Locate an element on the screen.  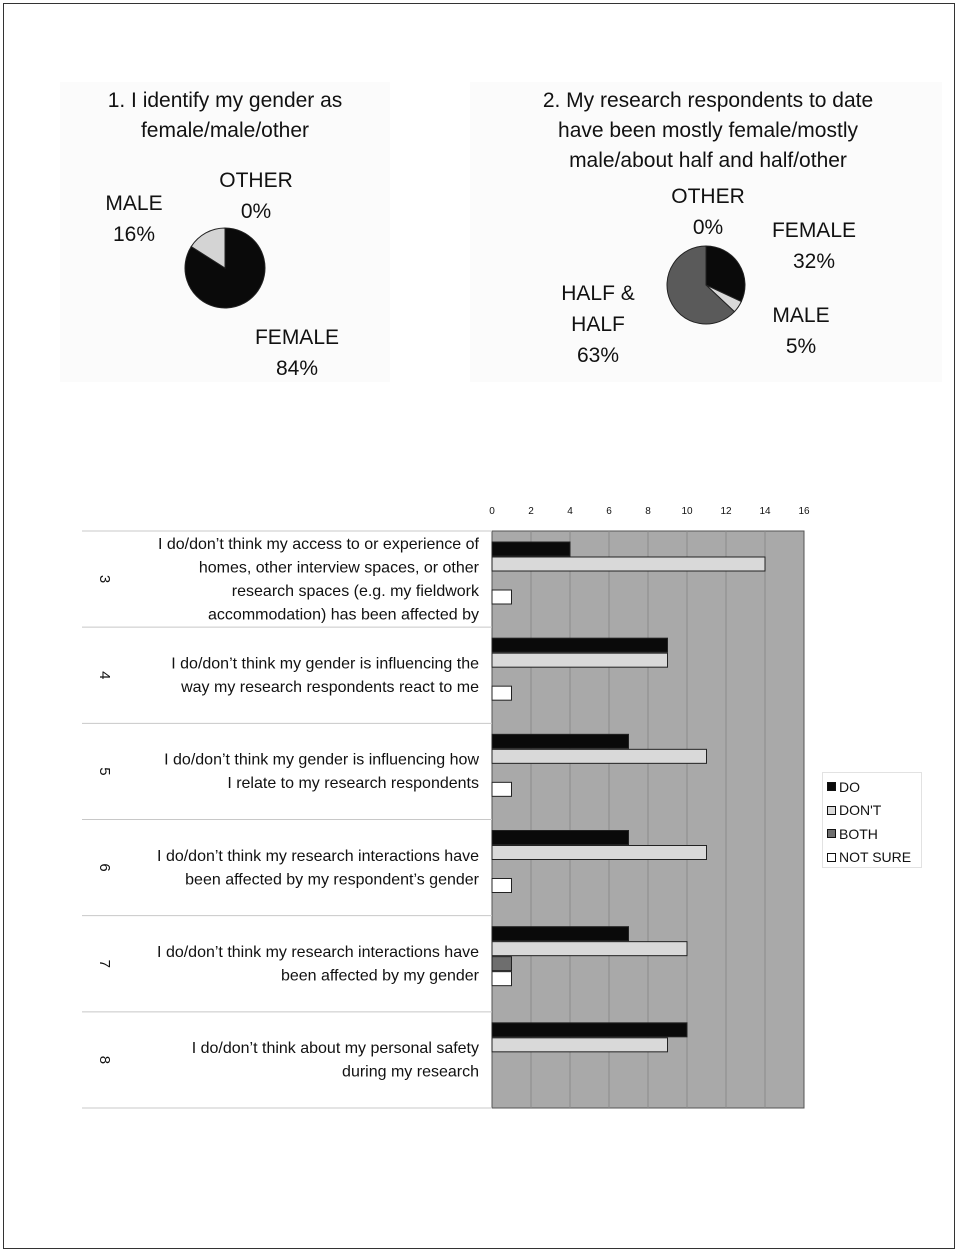
category-label-line: research spaces (e.g. my fieldwork is located at coordinates (356, 591).